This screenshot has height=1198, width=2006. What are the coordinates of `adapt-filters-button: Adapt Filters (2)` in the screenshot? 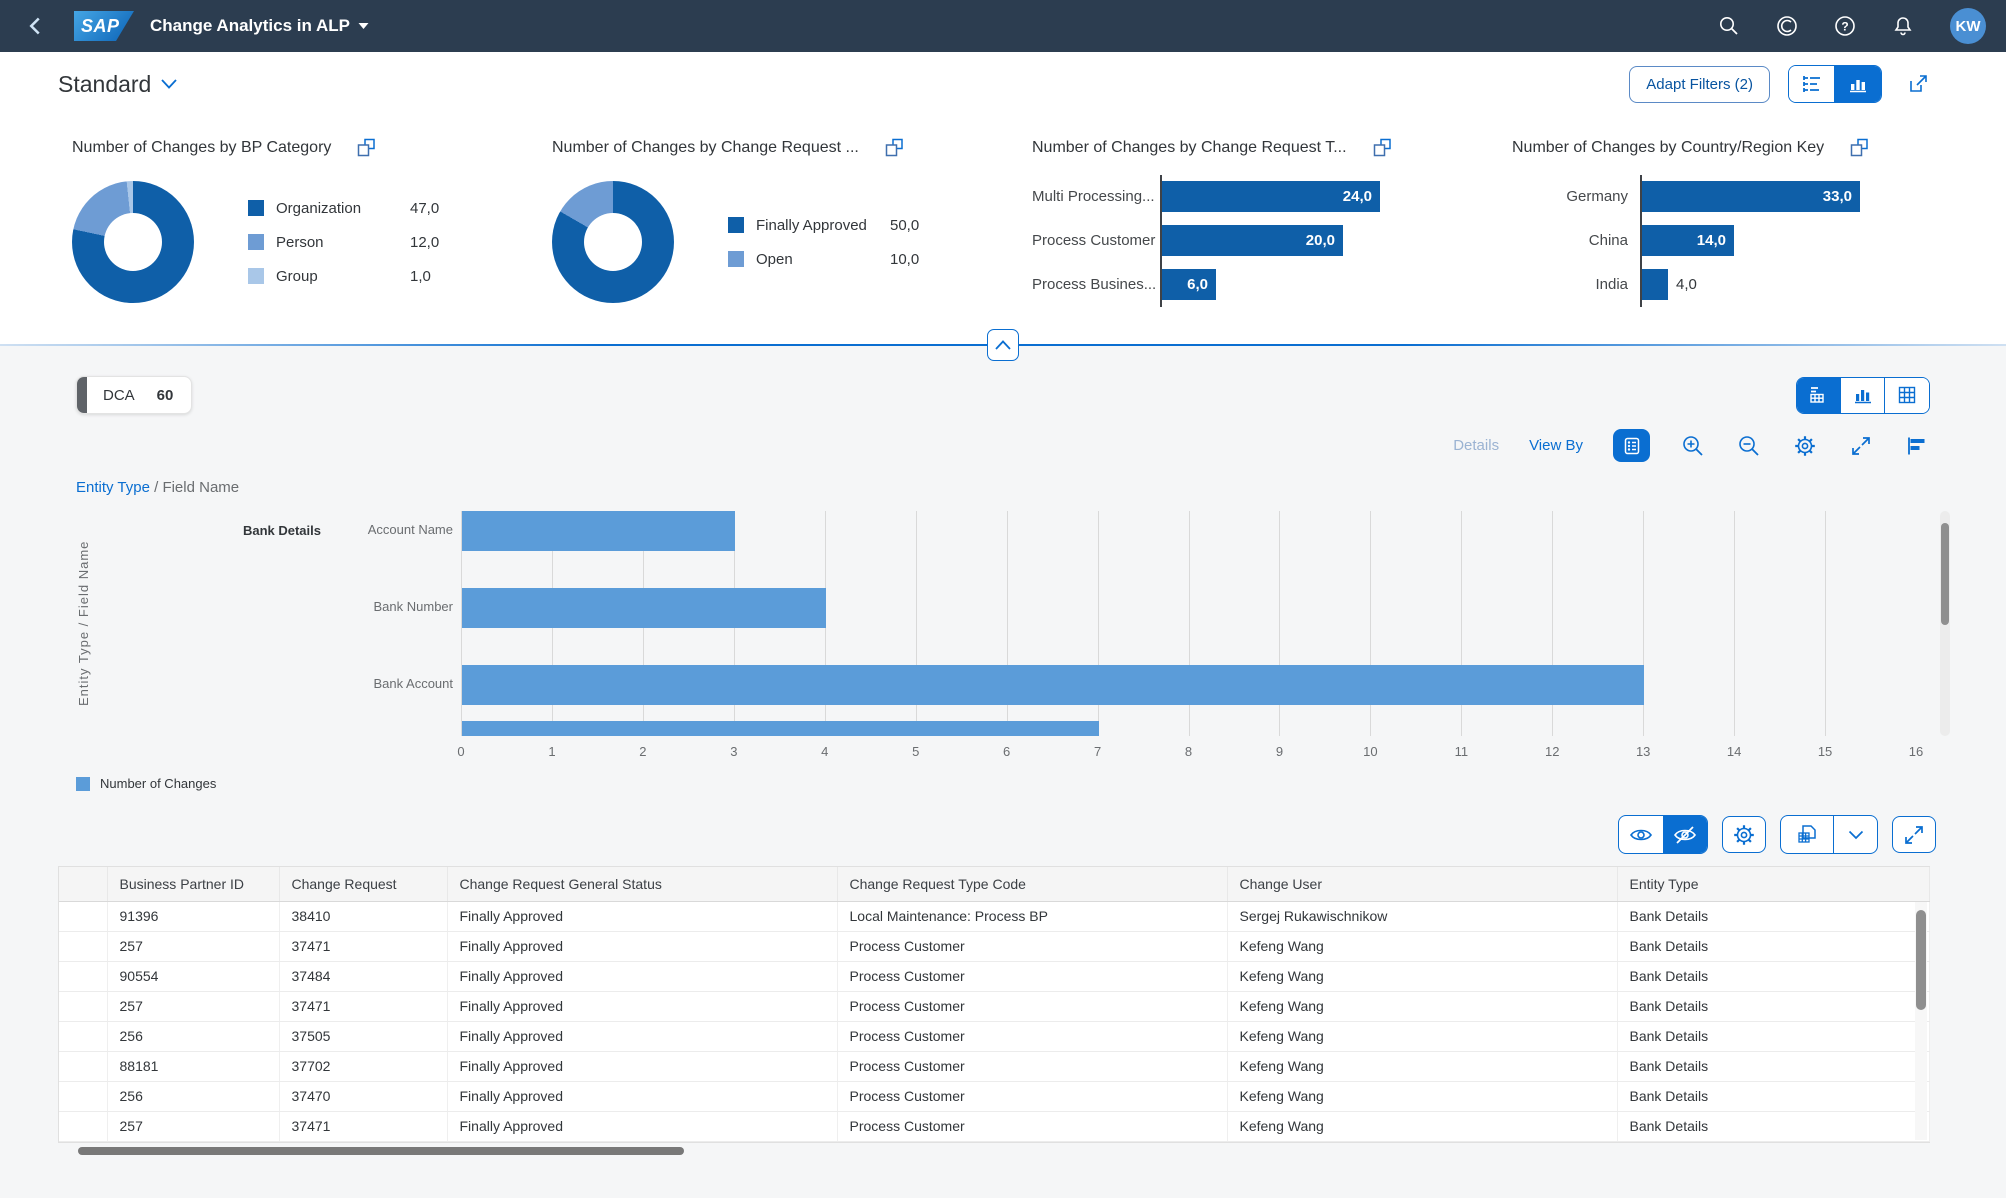 It's located at (1699, 84).